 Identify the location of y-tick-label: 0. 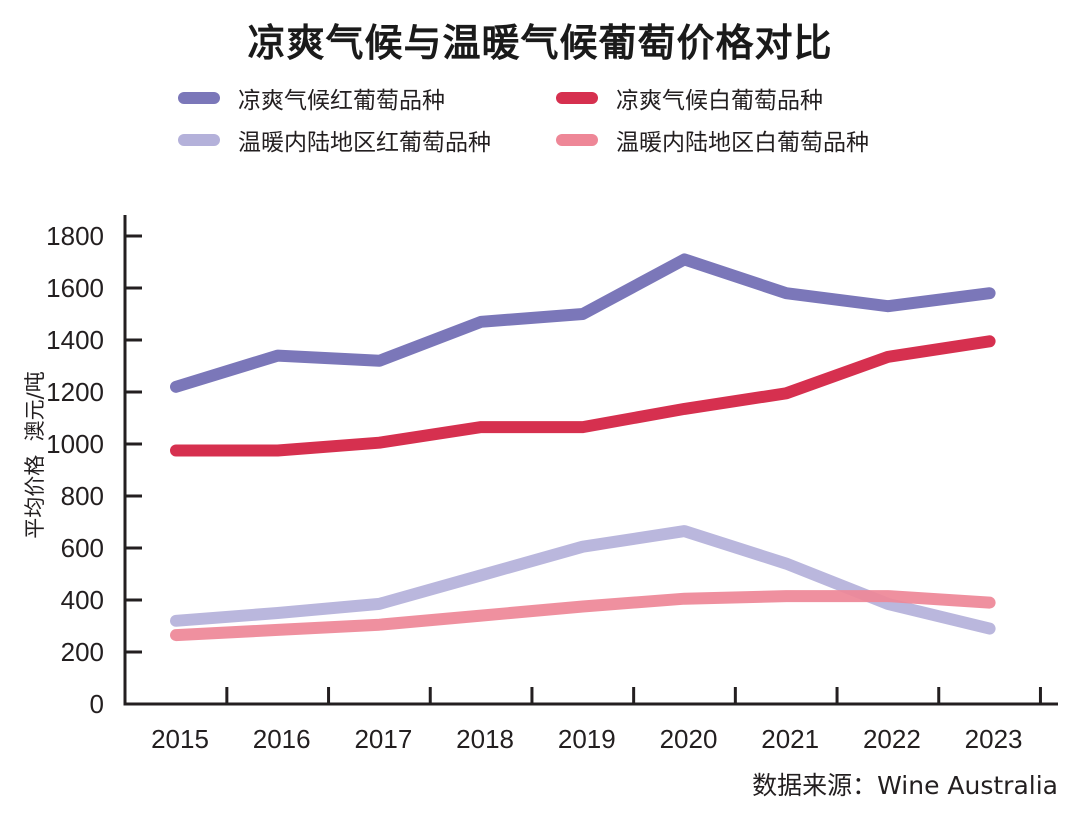
(97, 704).